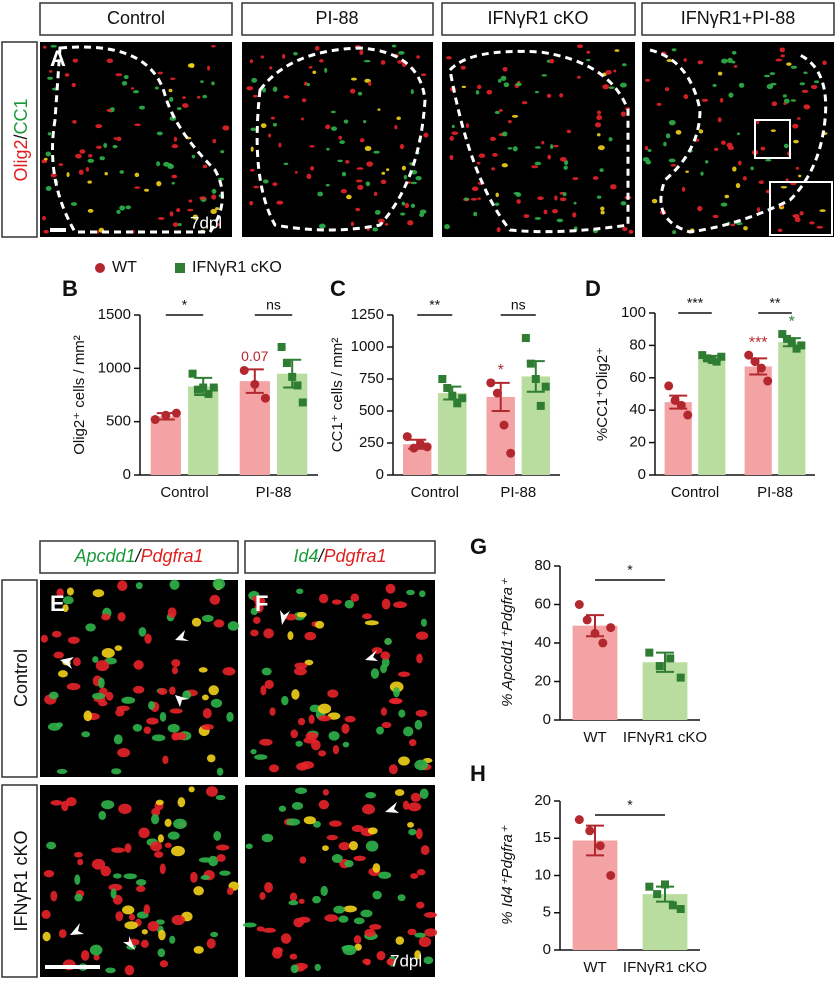  Describe the element at coordinates (595, 840) in the screenshot. I see `error-bar` at that location.